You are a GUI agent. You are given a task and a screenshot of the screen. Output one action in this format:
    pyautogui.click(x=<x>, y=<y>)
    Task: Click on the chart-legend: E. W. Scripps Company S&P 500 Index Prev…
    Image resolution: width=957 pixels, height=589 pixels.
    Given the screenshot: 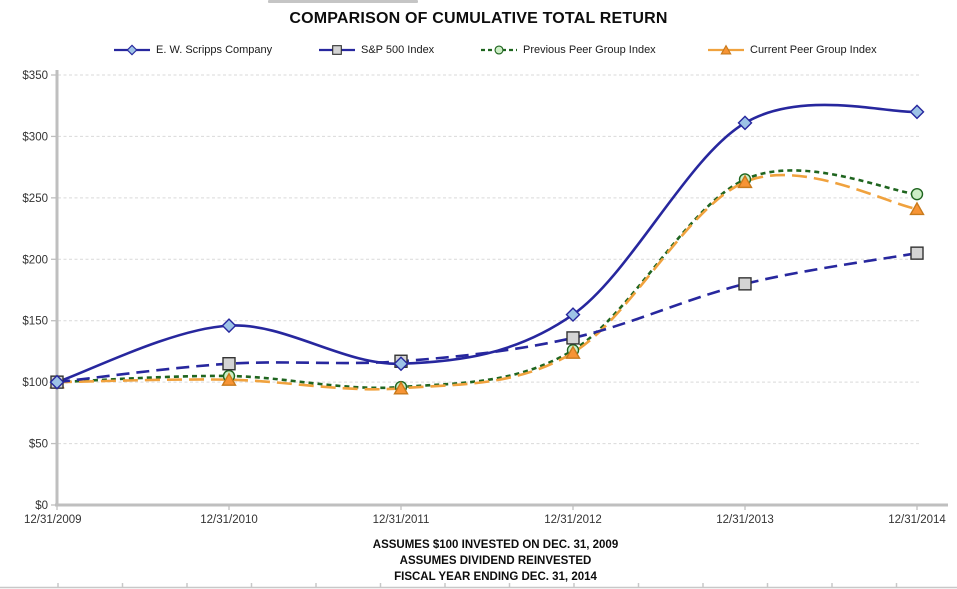 What is the action you would take?
    pyautogui.click(x=478, y=52)
    